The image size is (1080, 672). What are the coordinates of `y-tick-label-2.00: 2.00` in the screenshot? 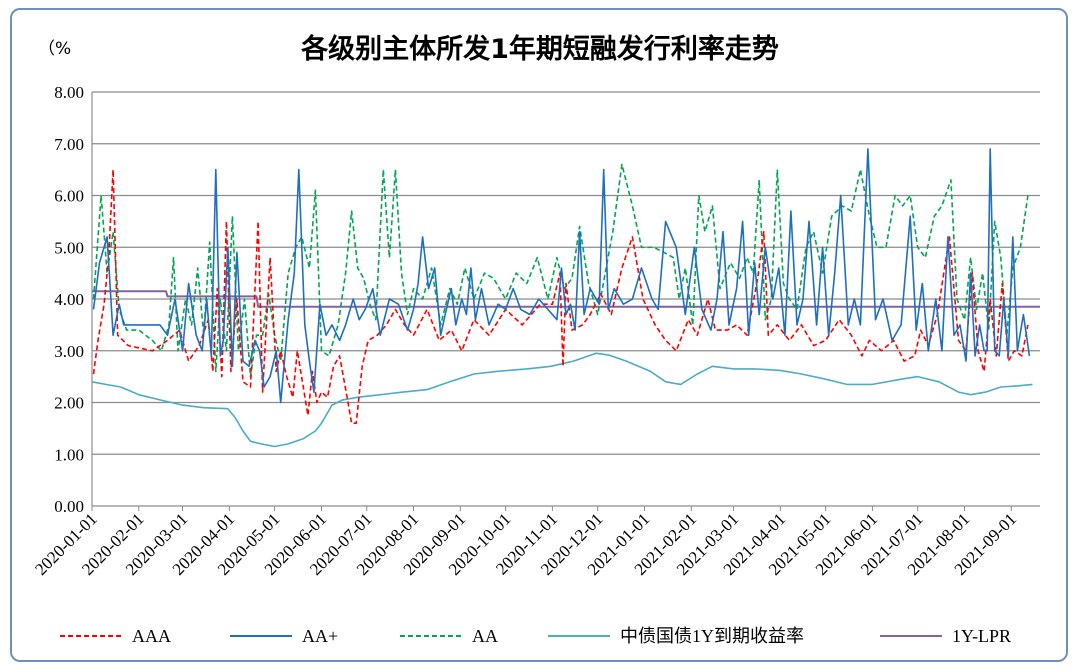 It's located at (69, 403).